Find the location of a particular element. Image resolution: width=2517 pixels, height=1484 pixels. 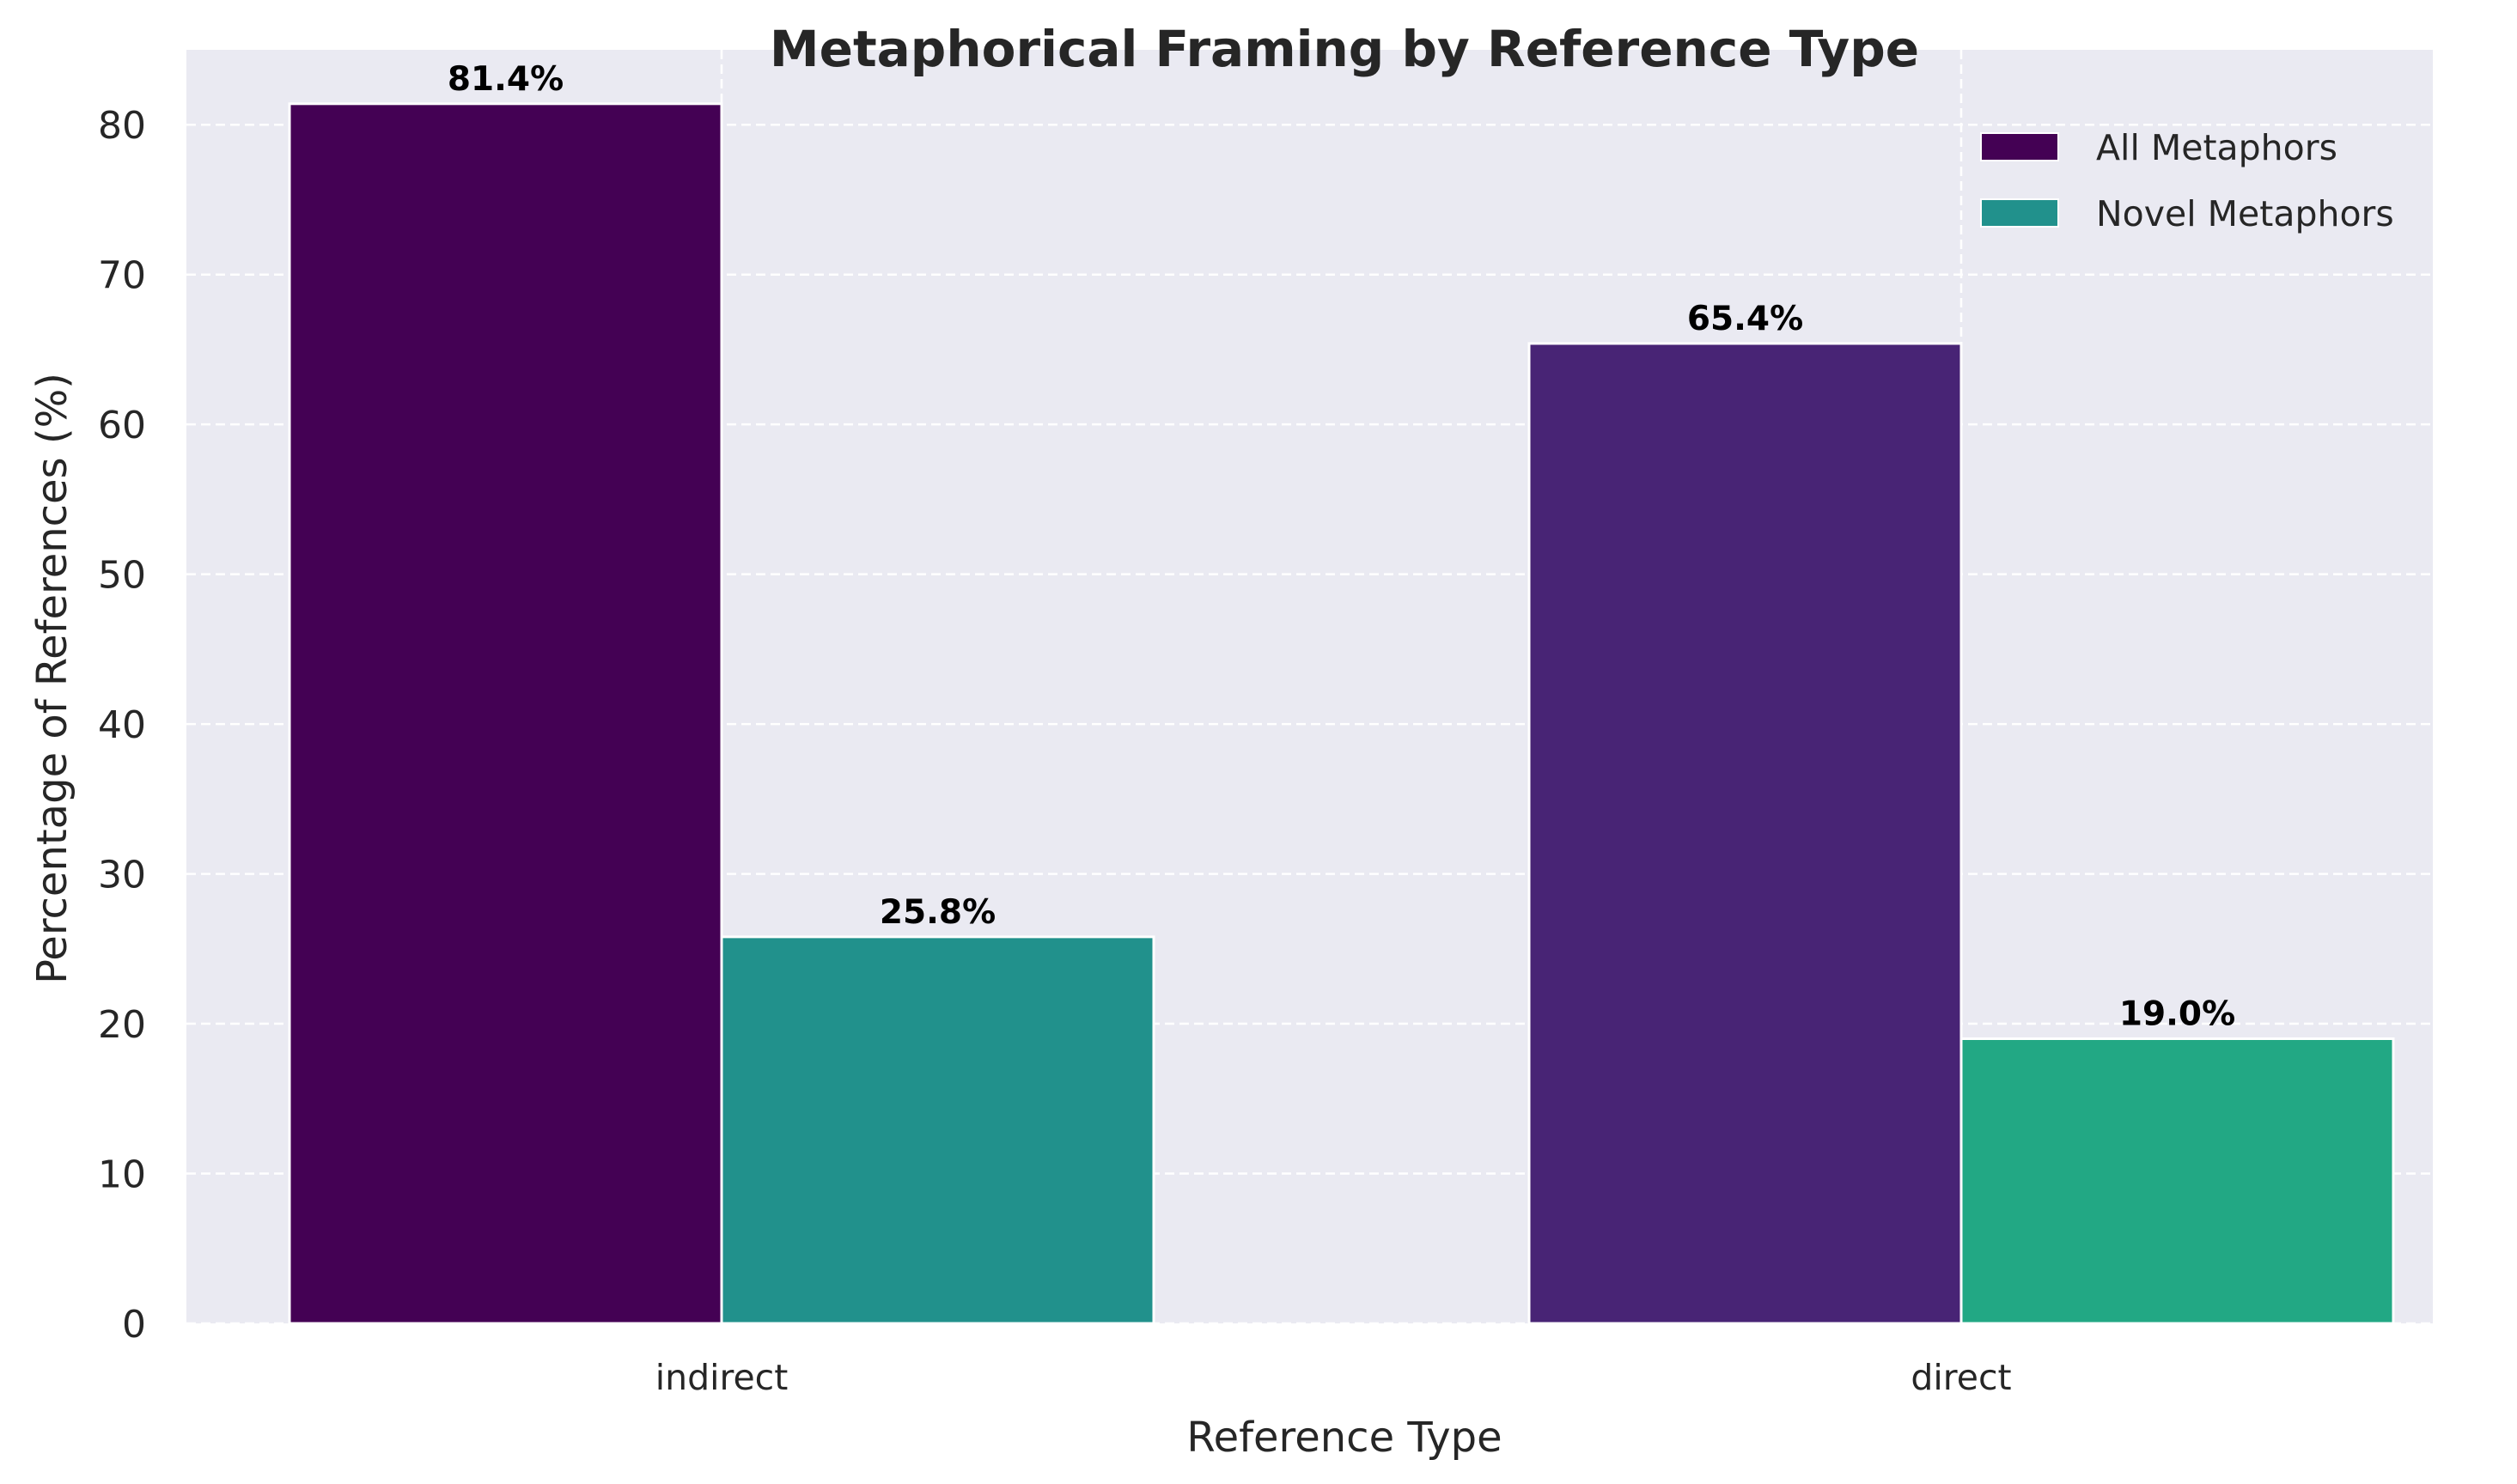

x-tick-label-direct: direct is located at coordinates (1961, 1378).